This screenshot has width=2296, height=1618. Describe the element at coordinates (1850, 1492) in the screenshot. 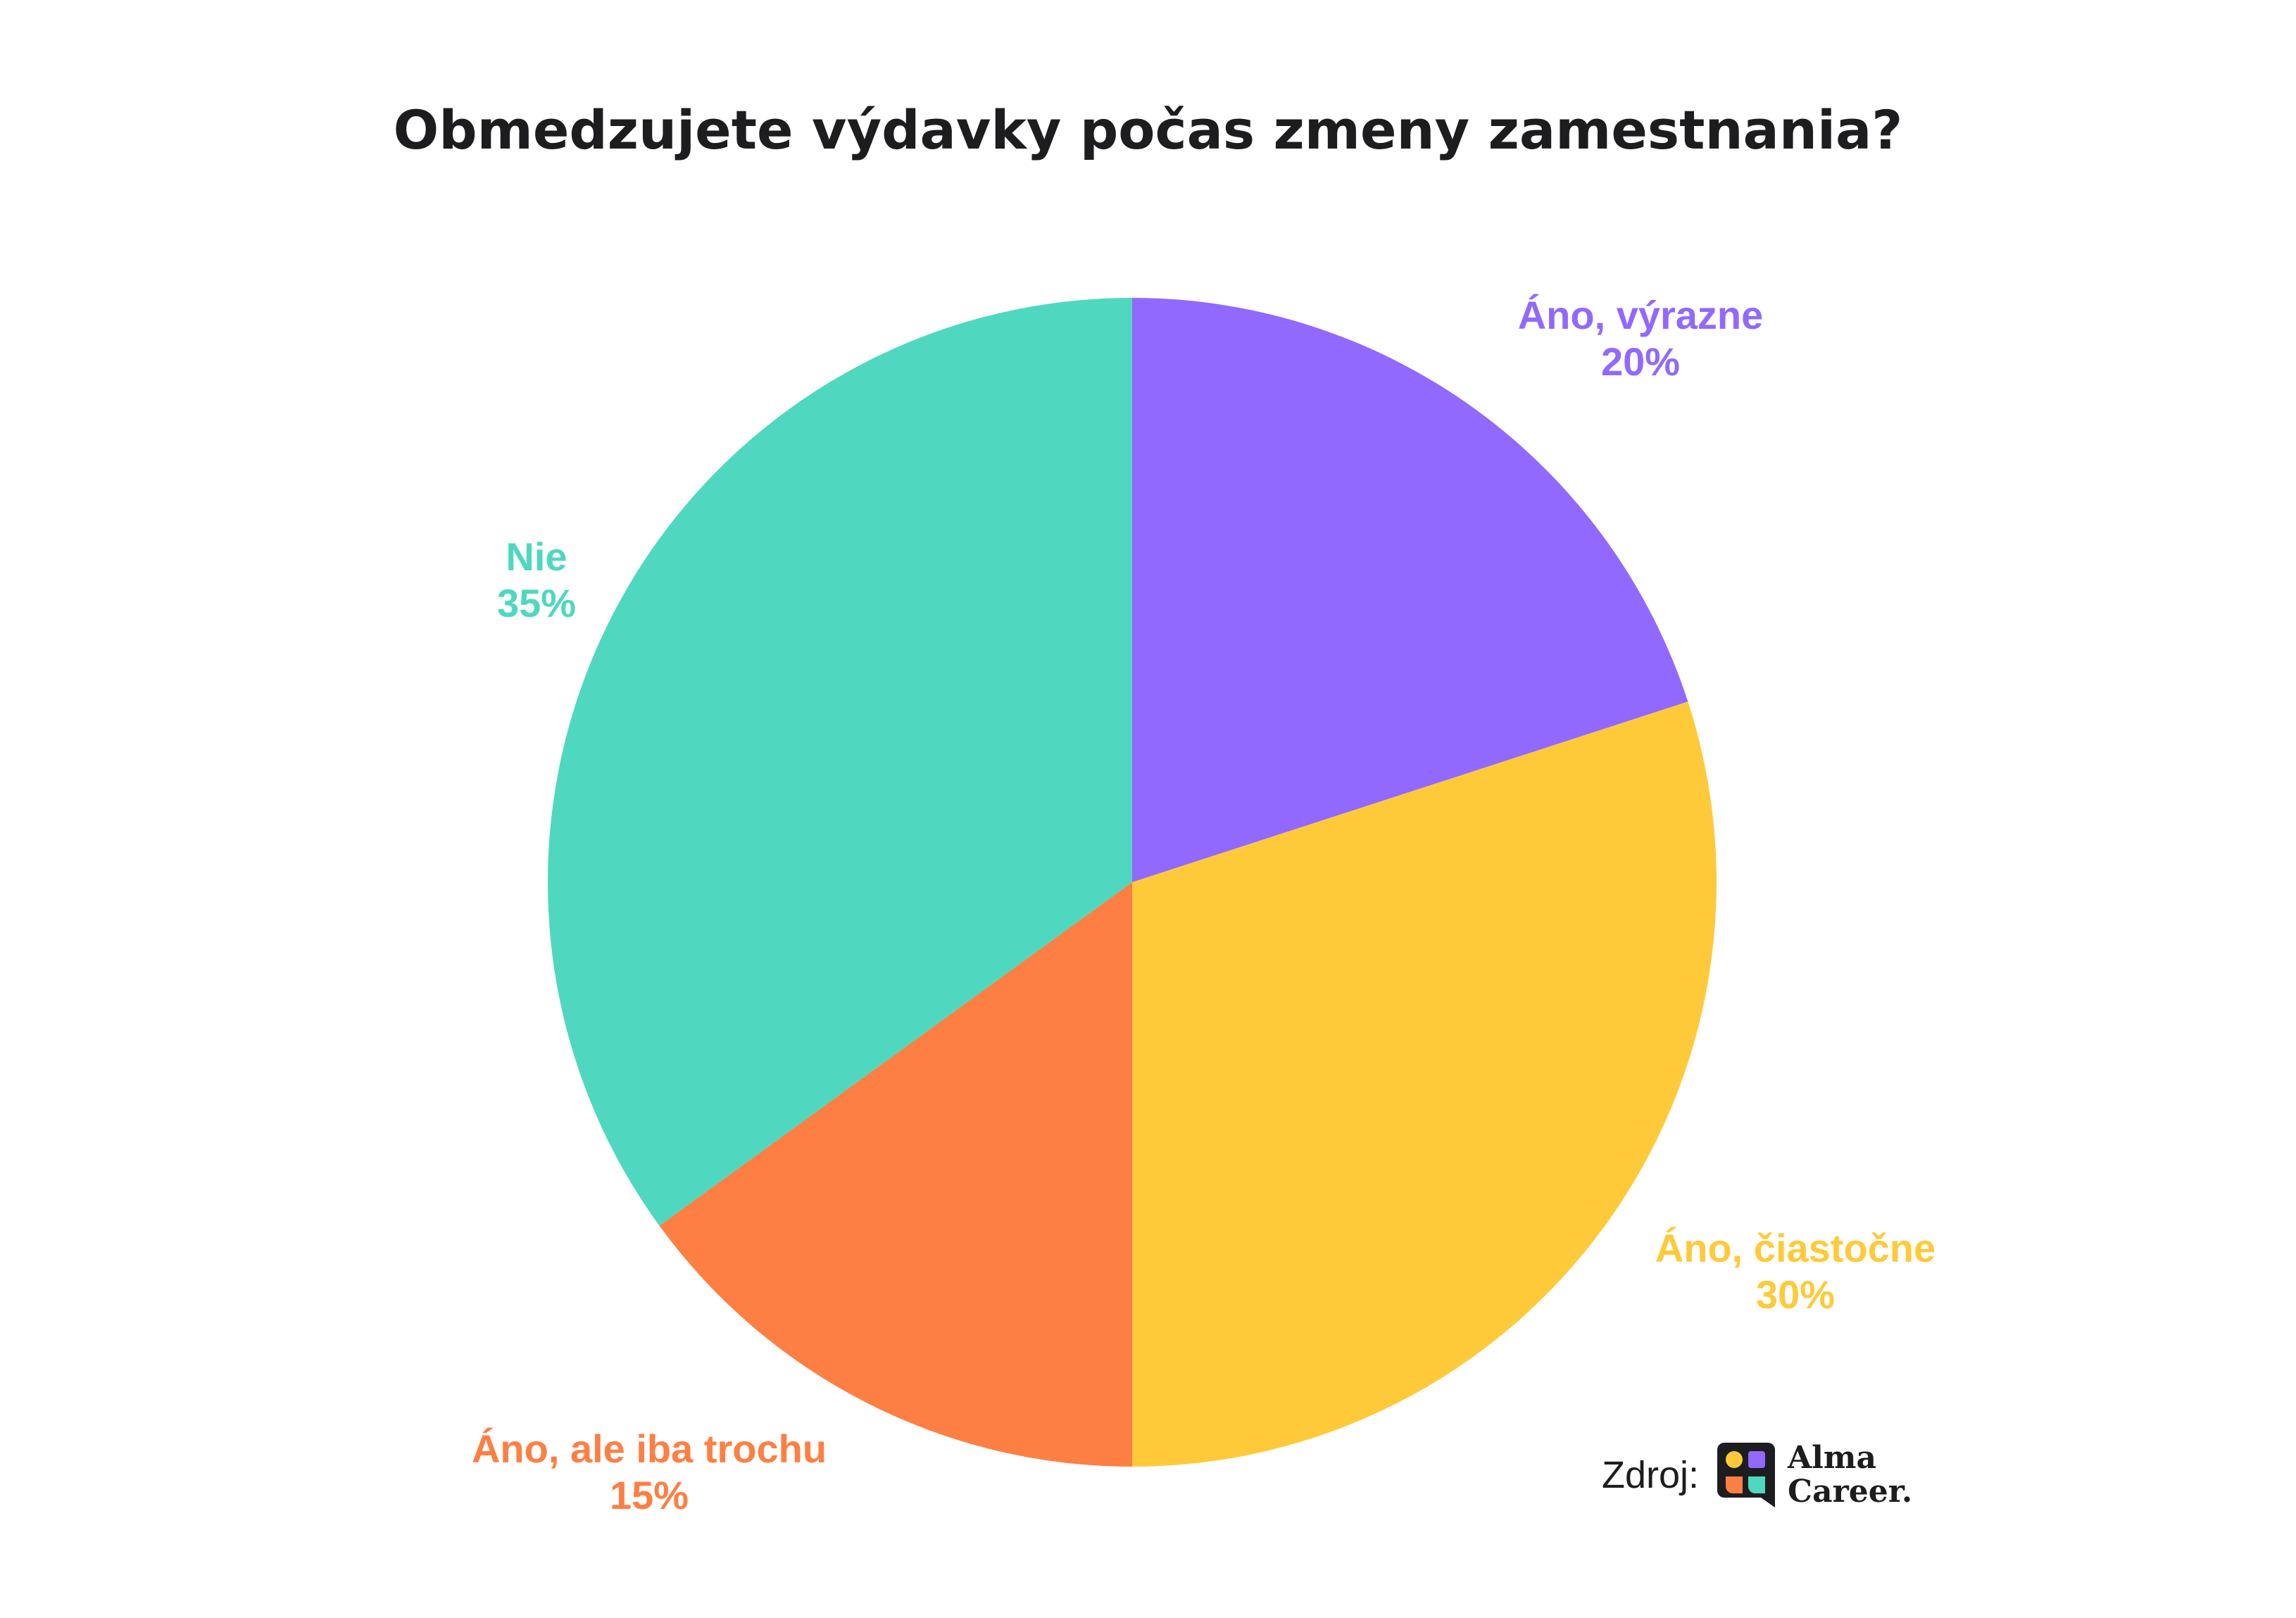

I see `logo-text-line2: Career.` at that location.